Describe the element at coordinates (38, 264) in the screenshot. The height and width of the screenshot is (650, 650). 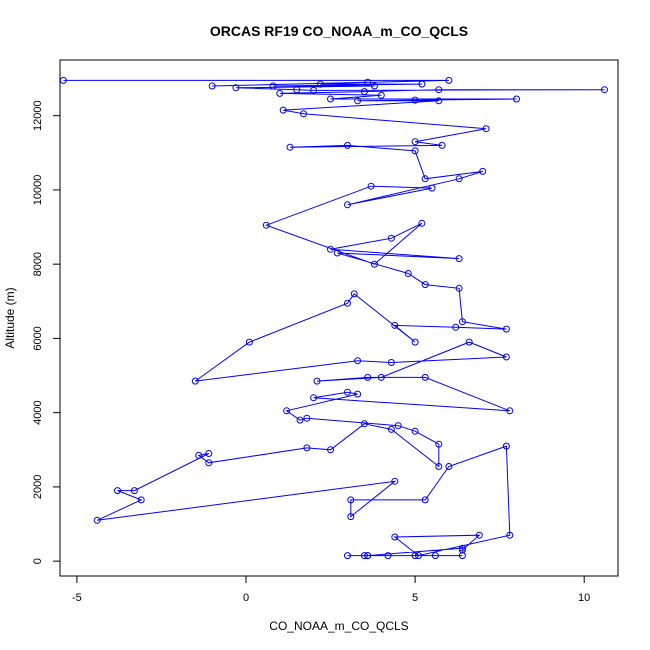
I see `y-tick-label: 8000` at that location.